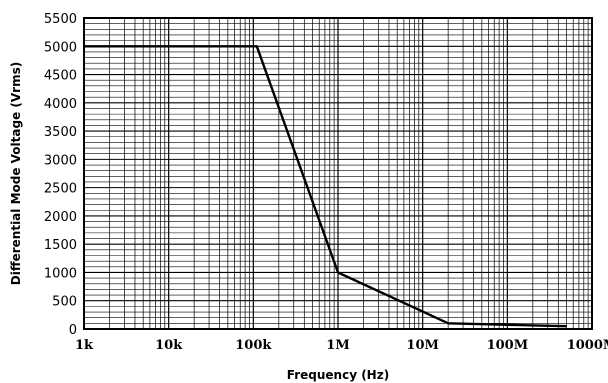  I want to click on y-tick-label: 4500, so click(60, 76).